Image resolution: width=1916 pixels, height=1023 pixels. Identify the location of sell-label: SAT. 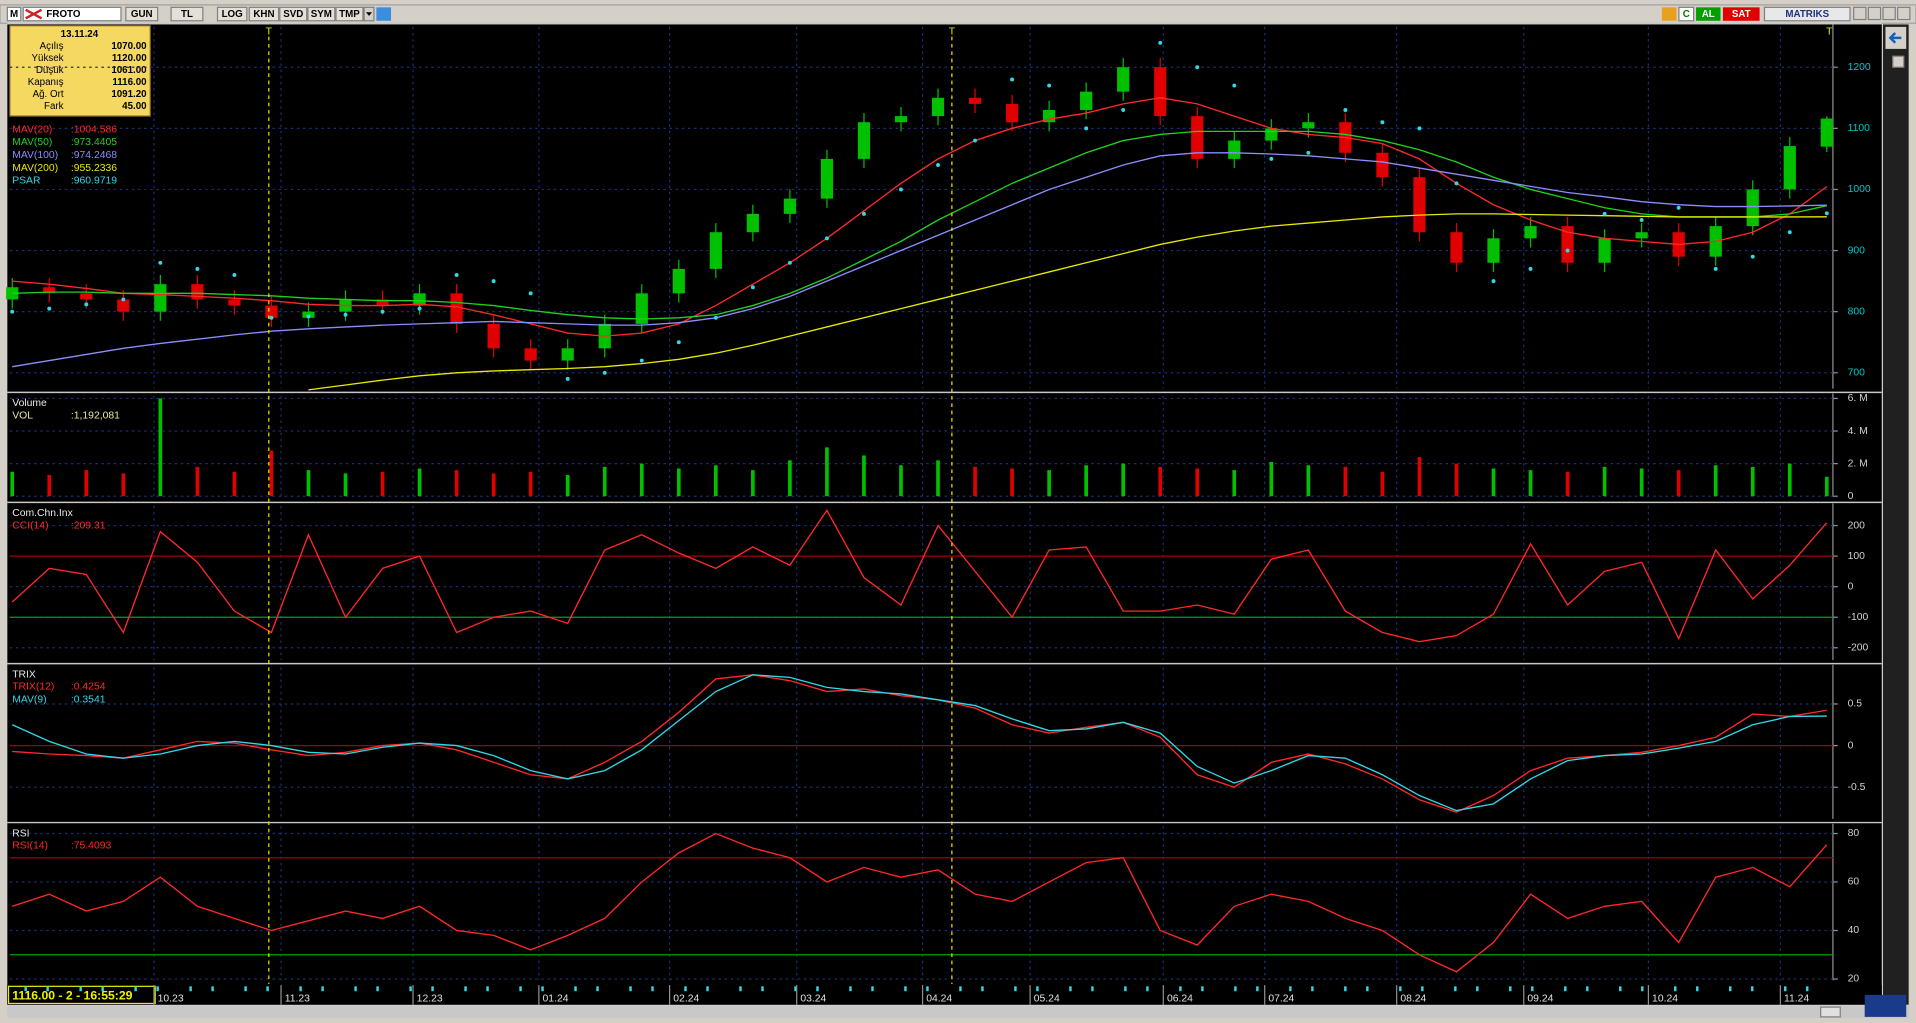
(1741, 14).